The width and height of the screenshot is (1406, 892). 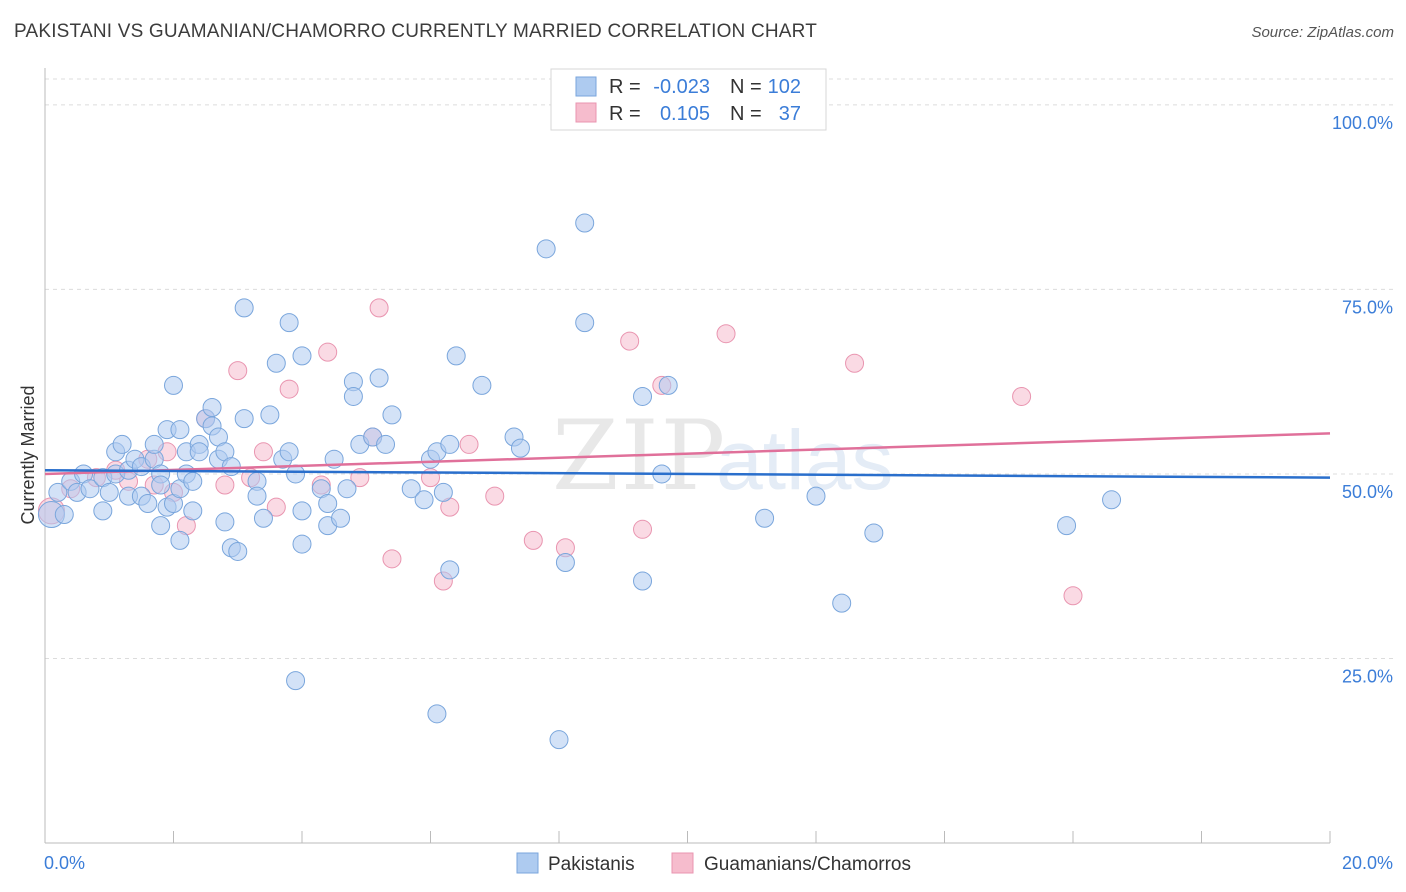 I want to click on series-legend: Pakistanis Guamanians/Chamorros, so click(x=713, y=863).